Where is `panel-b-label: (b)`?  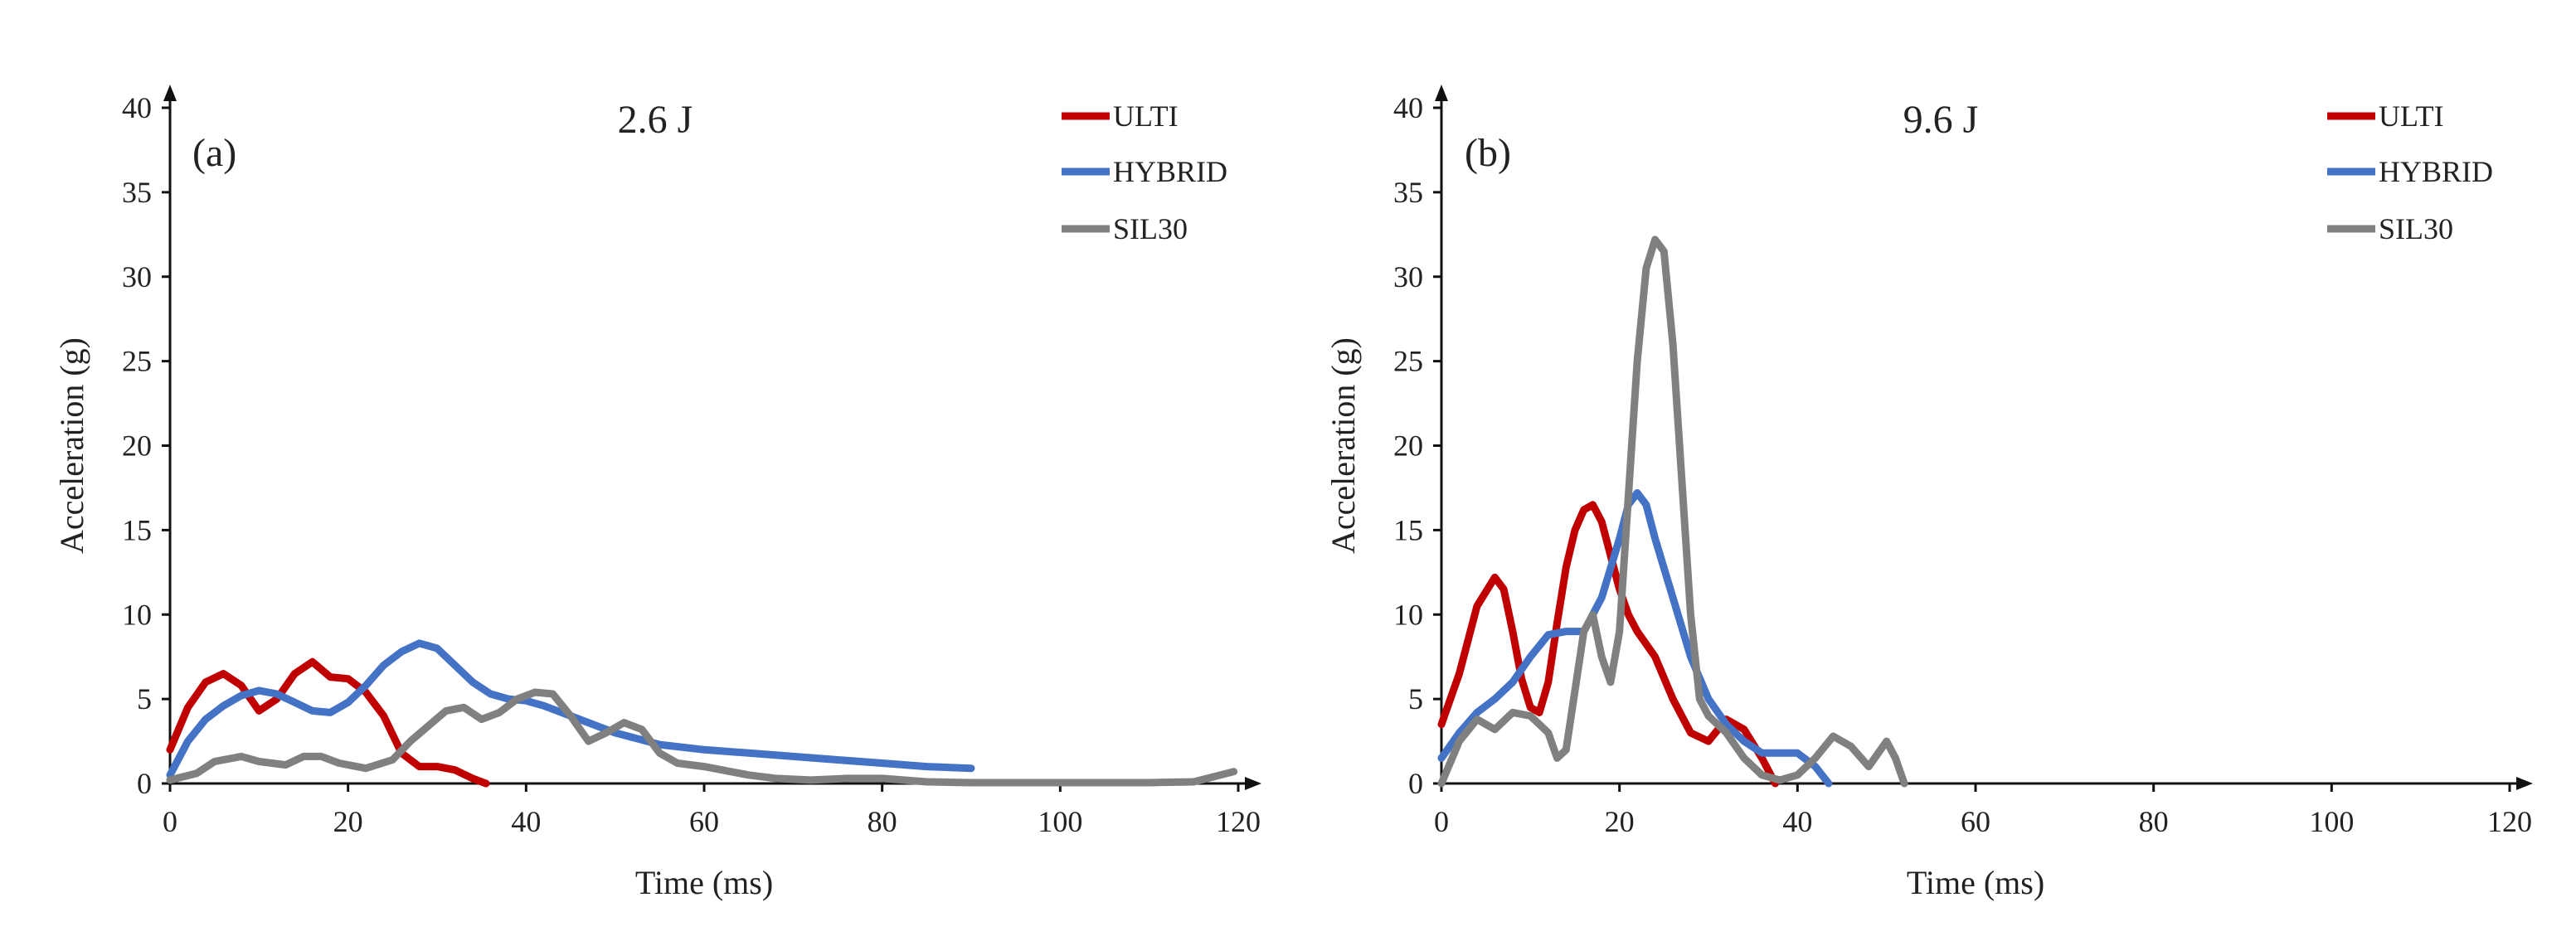
panel-b-label: (b) is located at coordinates (1488, 153).